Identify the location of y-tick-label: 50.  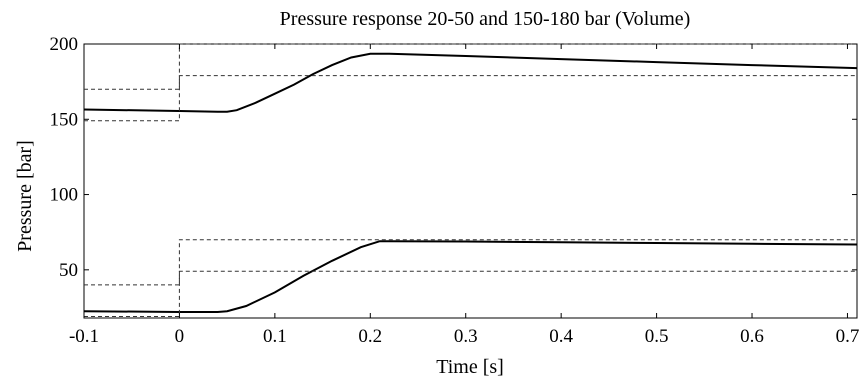
(68, 270).